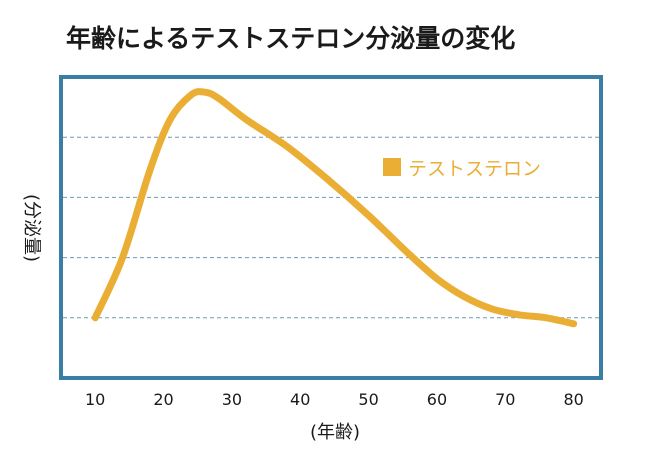 The height and width of the screenshot is (474, 655). What do you see at coordinates (300, 399) in the screenshot?
I see `x-tick-label-40: 40` at bounding box center [300, 399].